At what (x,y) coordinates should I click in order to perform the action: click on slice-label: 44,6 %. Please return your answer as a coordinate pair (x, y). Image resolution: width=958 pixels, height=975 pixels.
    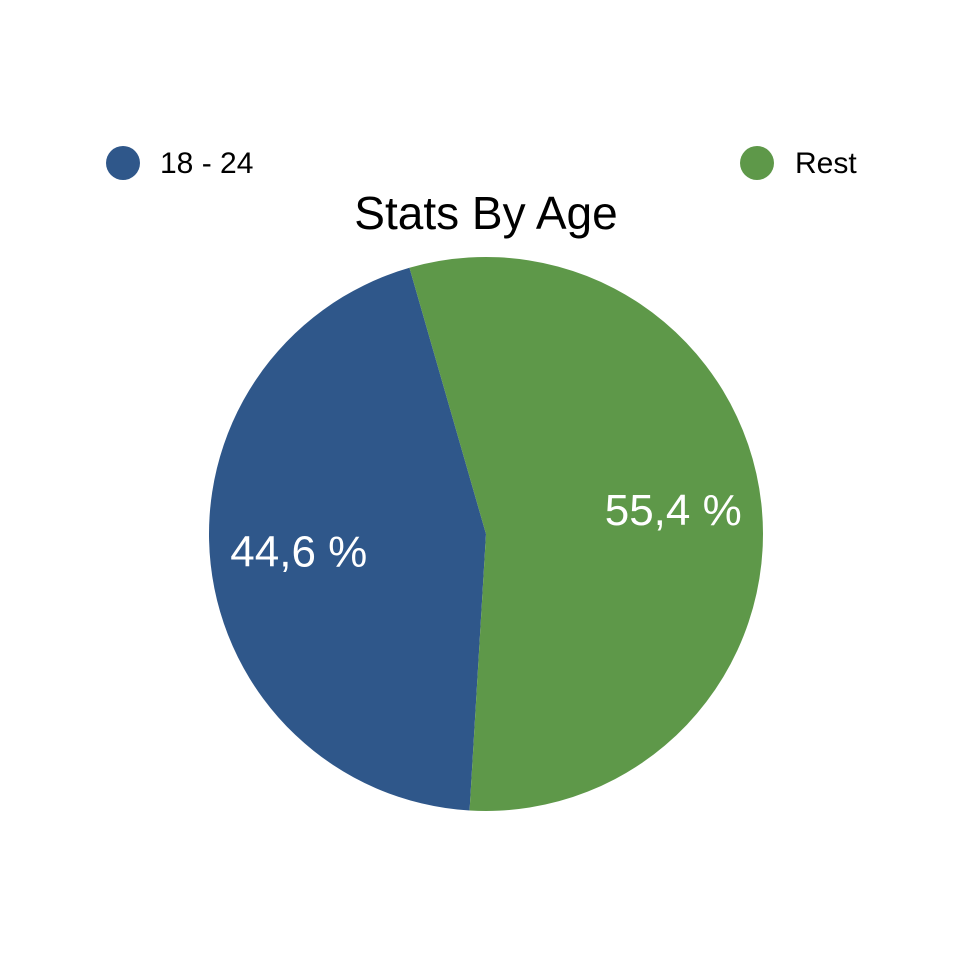
    Looking at the image, I should click on (298, 551).